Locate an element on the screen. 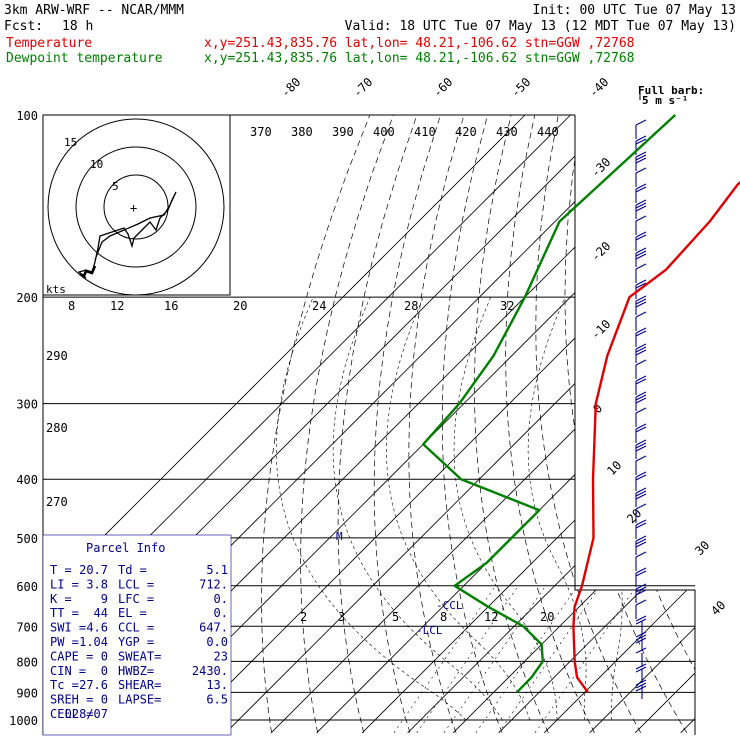 Image resolution: width=740 pixels, height=740 pixels. hodo-trace-start is located at coordinates (88, 271).